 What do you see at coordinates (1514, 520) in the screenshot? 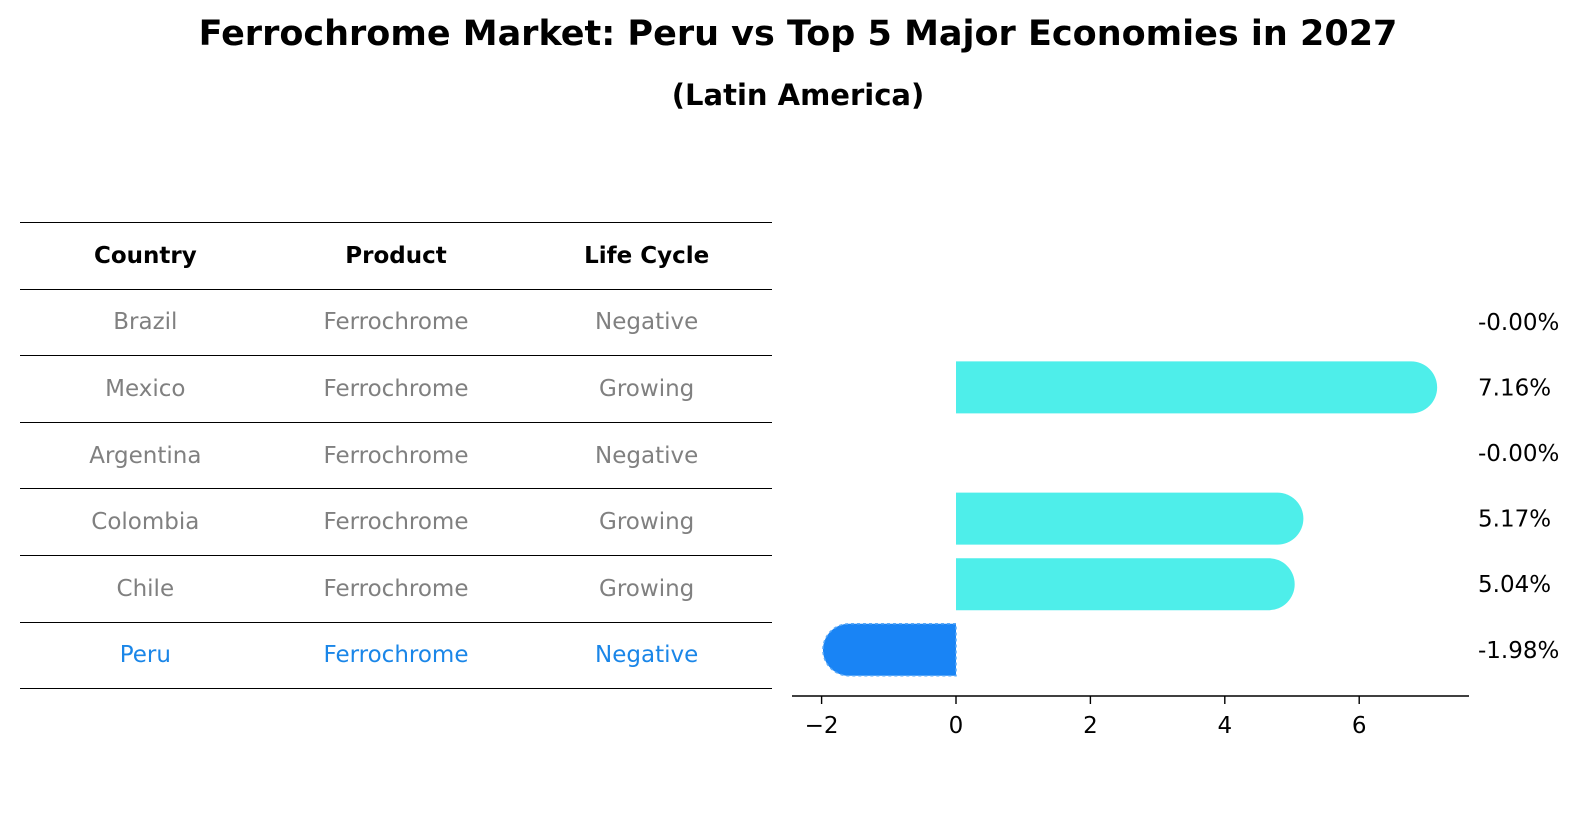
I see `value-label-colombia: 5.17%` at bounding box center [1514, 520].